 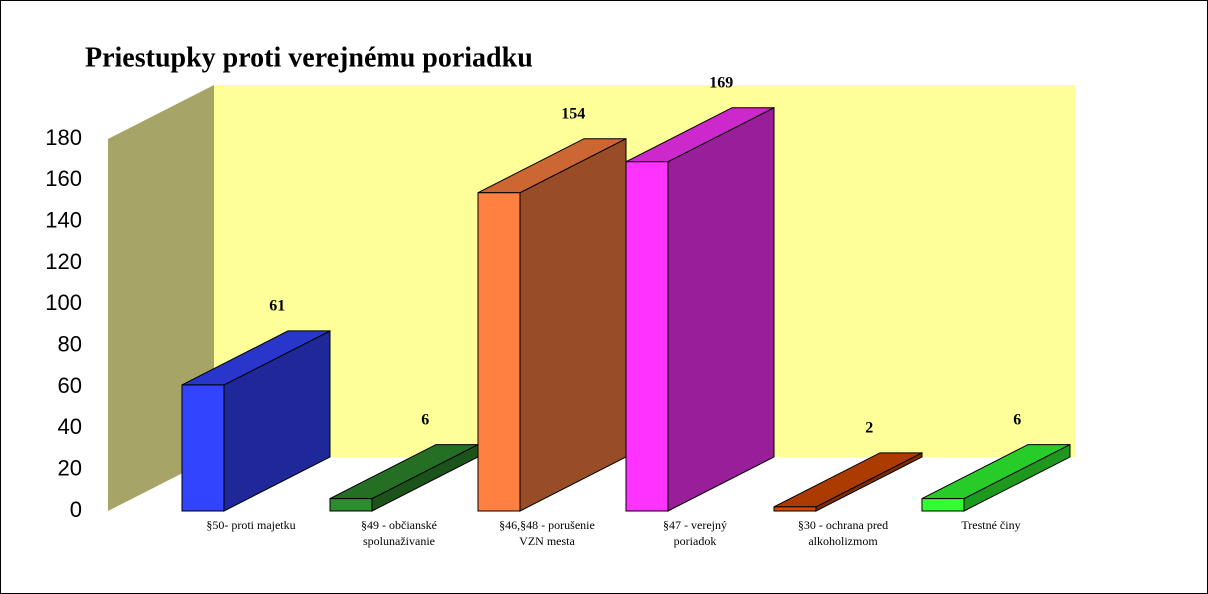 What do you see at coordinates (70, 467) in the screenshot?
I see `y-tick-label: 20` at bounding box center [70, 467].